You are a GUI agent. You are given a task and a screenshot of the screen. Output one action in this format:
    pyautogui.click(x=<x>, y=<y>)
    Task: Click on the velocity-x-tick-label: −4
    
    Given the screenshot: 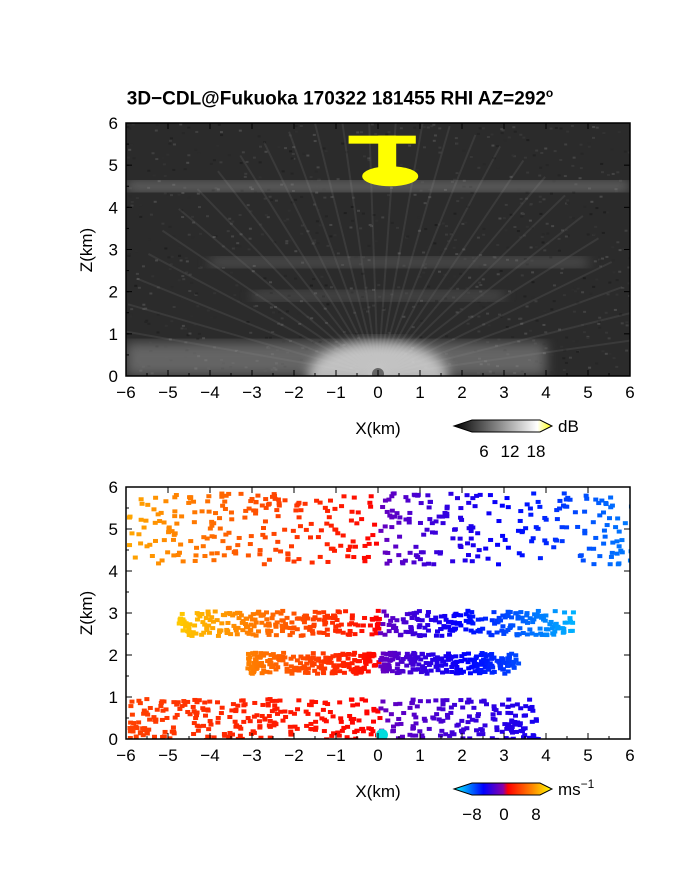 What is the action you would take?
    pyautogui.click(x=209, y=755)
    